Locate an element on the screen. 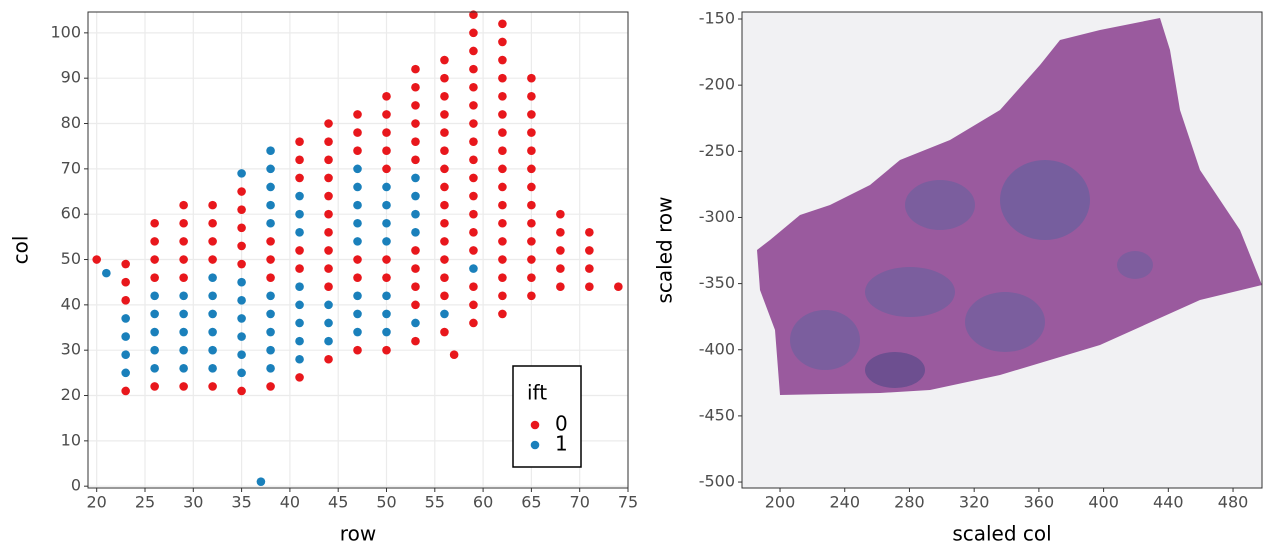  x-tick-label: 20 is located at coordinates (97, 502).